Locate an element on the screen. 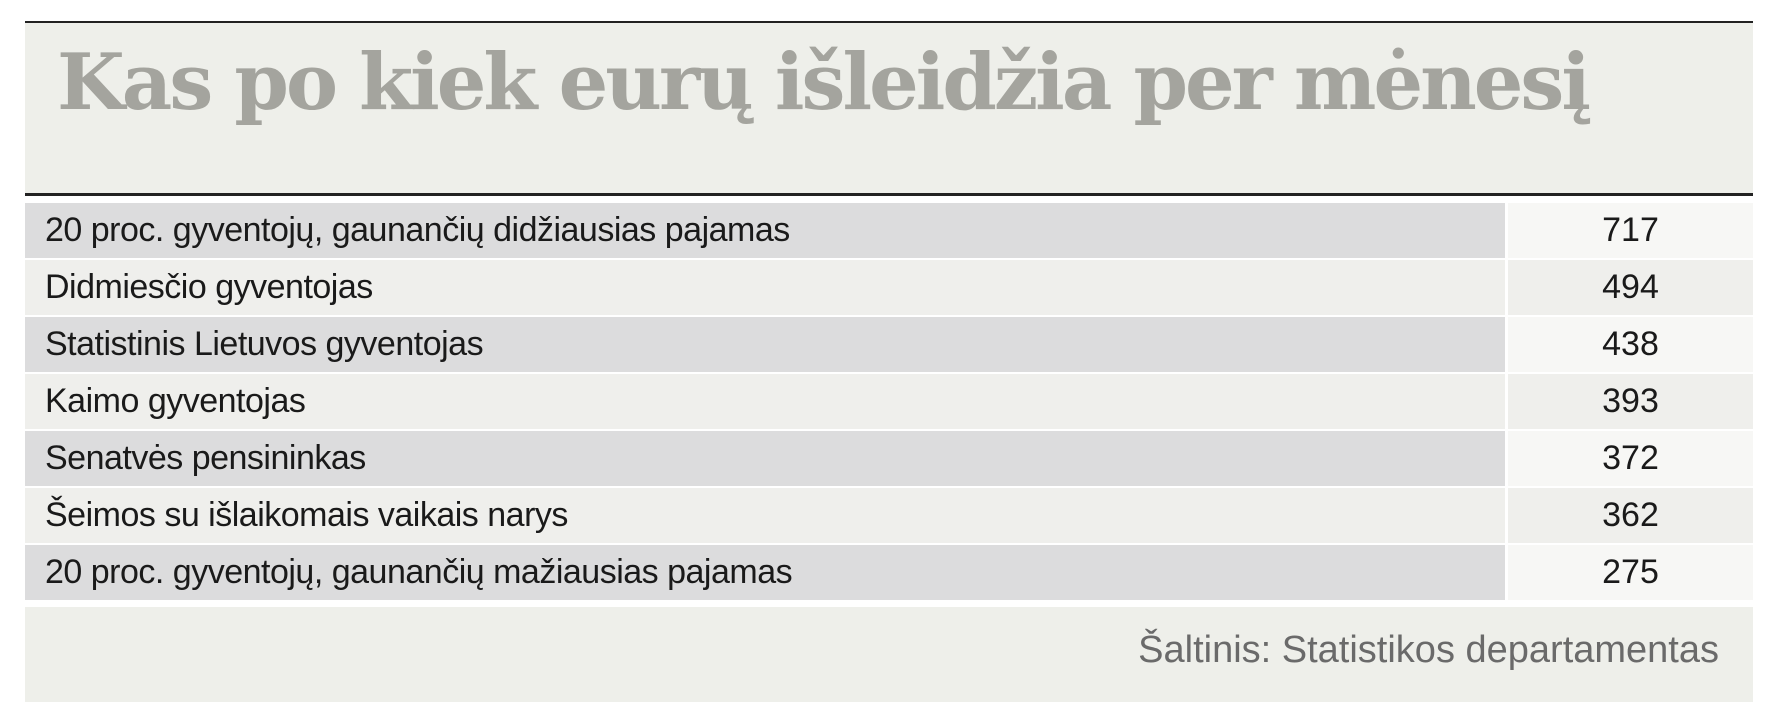 The image size is (1768, 720). row-value: 494 is located at coordinates (1630, 287).